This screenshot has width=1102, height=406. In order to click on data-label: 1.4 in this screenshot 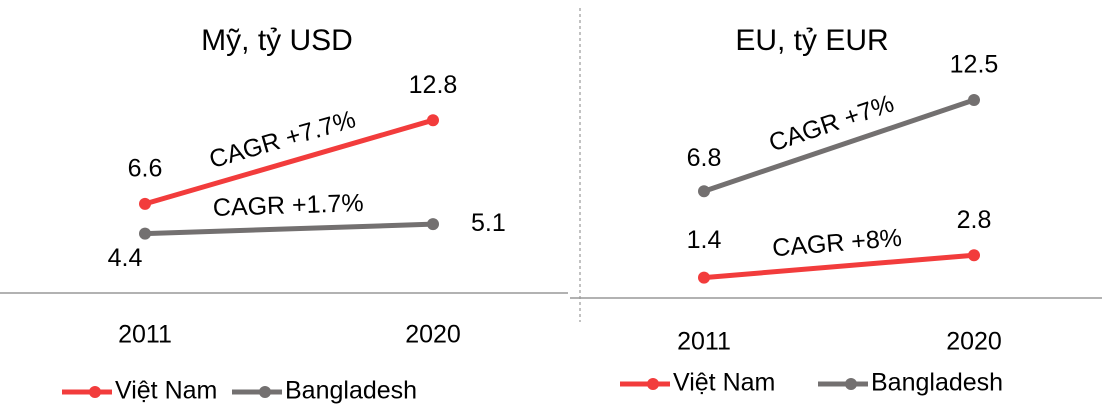, I will do `click(704, 240)`.